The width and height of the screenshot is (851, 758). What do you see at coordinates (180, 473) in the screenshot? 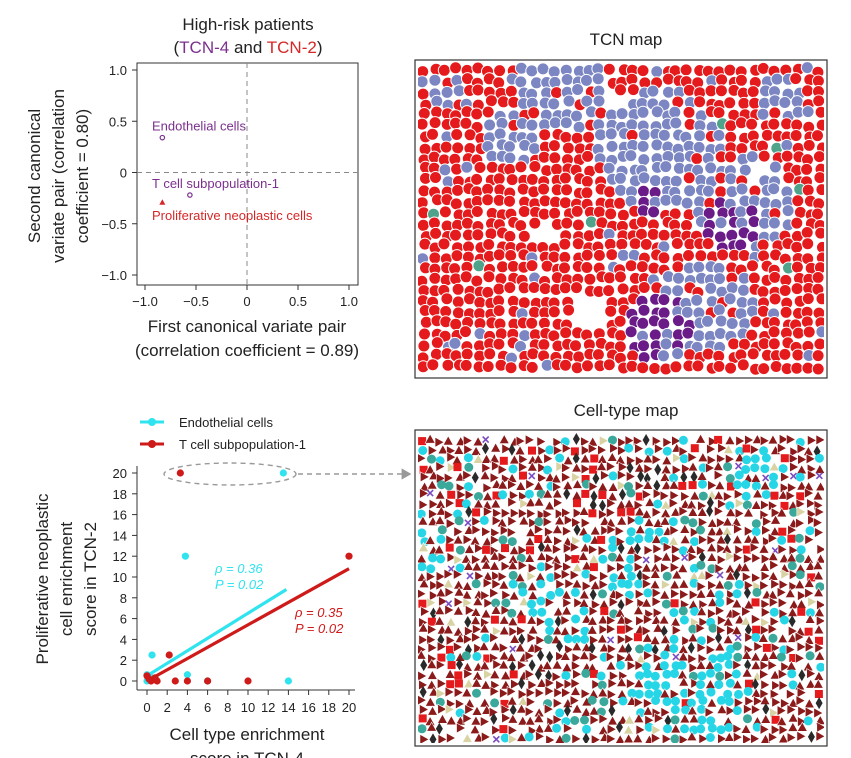
I see `data-point` at bounding box center [180, 473].